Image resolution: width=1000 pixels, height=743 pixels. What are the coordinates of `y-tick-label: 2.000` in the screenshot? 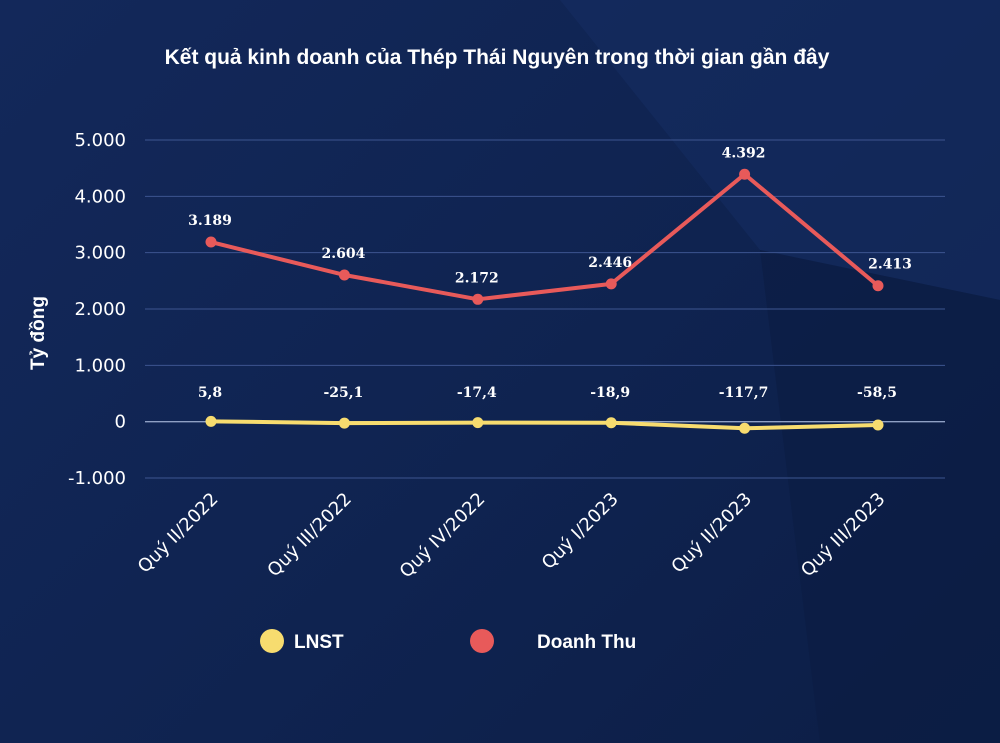 It's located at (100, 309).